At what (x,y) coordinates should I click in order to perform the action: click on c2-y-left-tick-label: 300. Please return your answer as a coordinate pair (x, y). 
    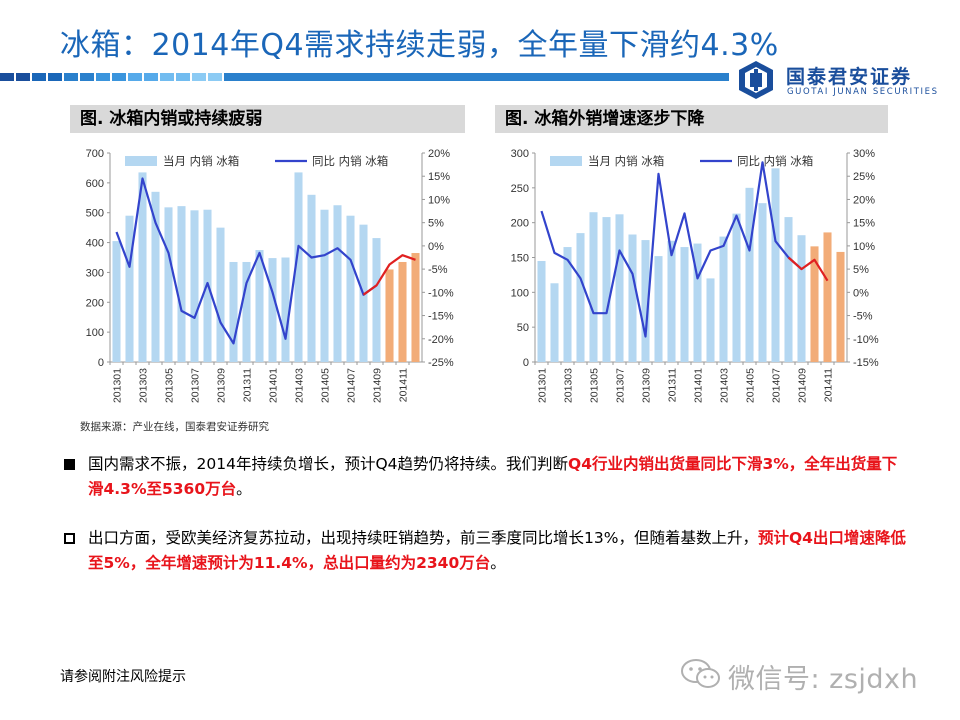
    Looking at the image, I should click on (520, 154).